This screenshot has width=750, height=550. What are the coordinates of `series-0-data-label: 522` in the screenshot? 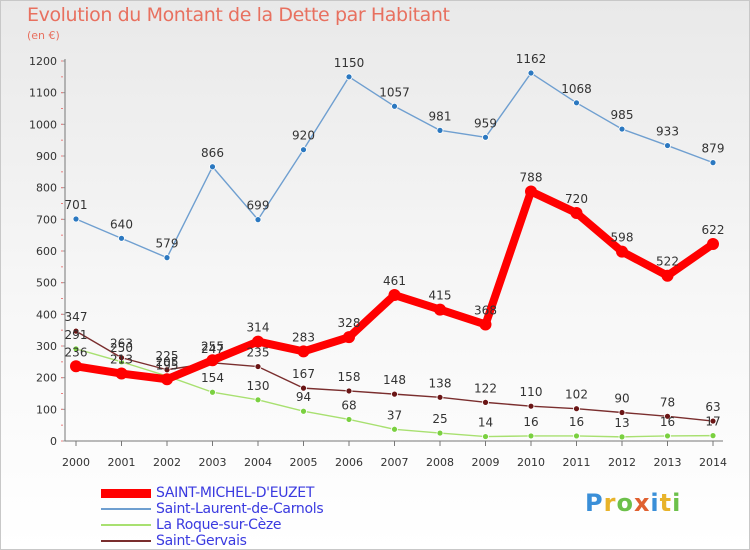 It's located at (667, 262).